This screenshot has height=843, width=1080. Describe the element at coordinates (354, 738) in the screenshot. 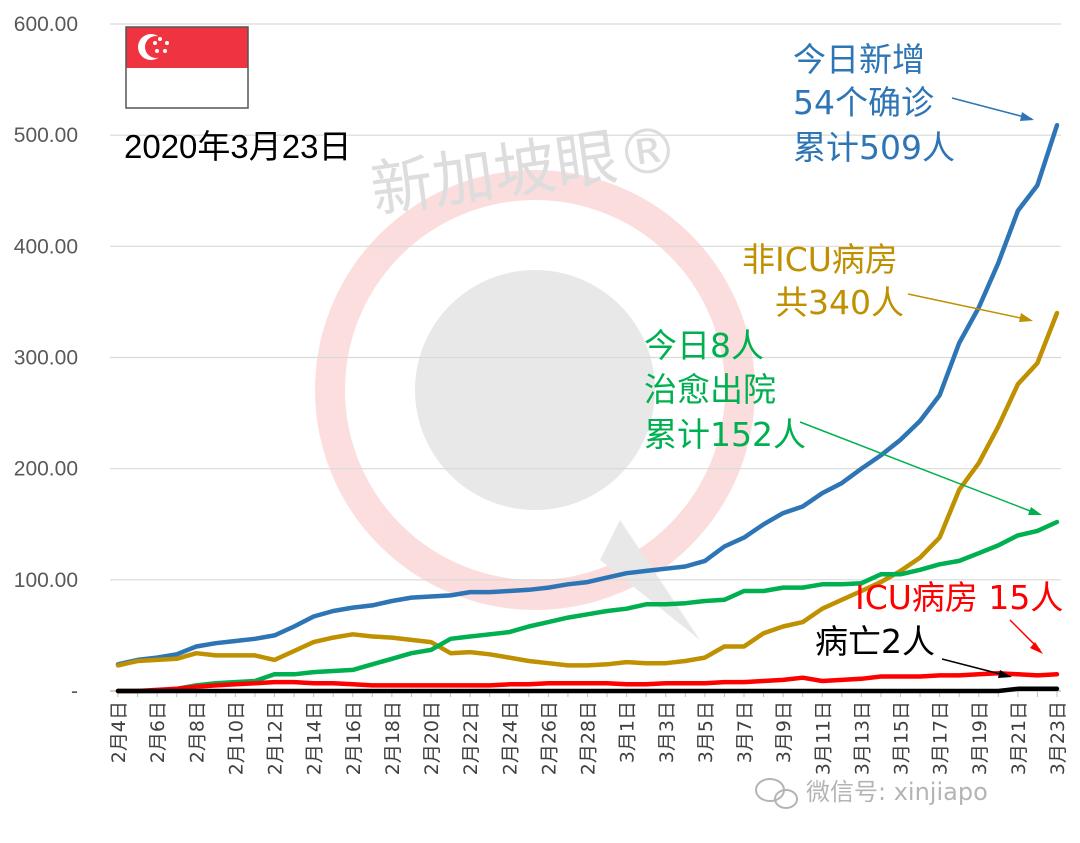

I see `x-tick-label: 2月16日` at that location.